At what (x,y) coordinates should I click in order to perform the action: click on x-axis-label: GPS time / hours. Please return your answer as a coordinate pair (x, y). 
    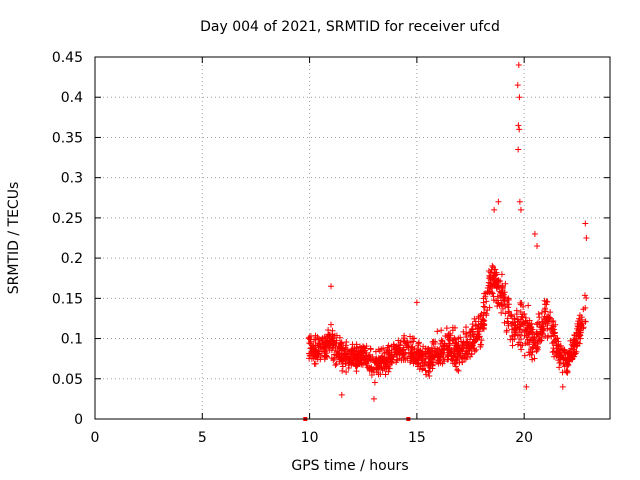
    Looking at the image, I should click on (349, 466).